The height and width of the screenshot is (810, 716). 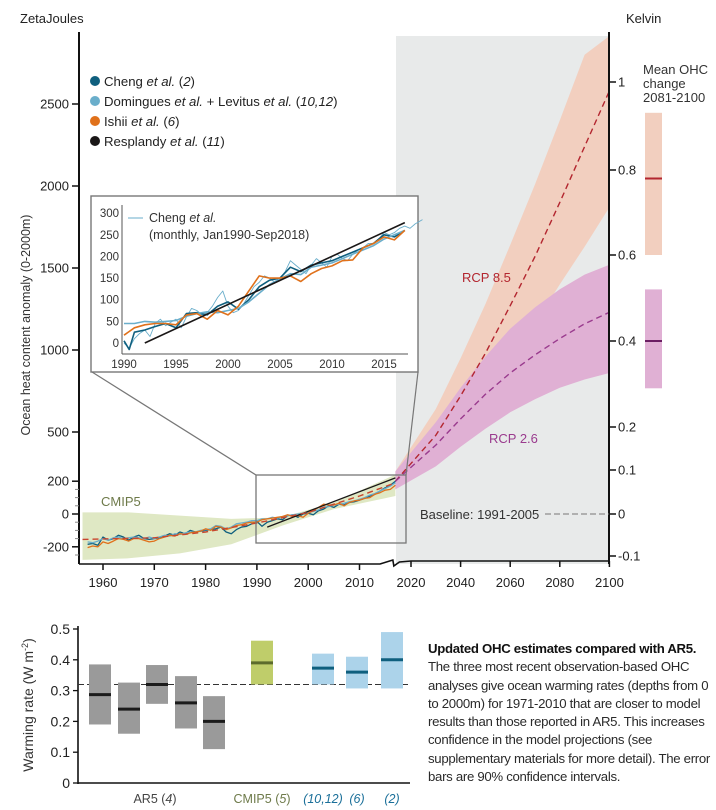 I want to click on annotation-cmip5: CMIP5, so click(x=121, y=501).